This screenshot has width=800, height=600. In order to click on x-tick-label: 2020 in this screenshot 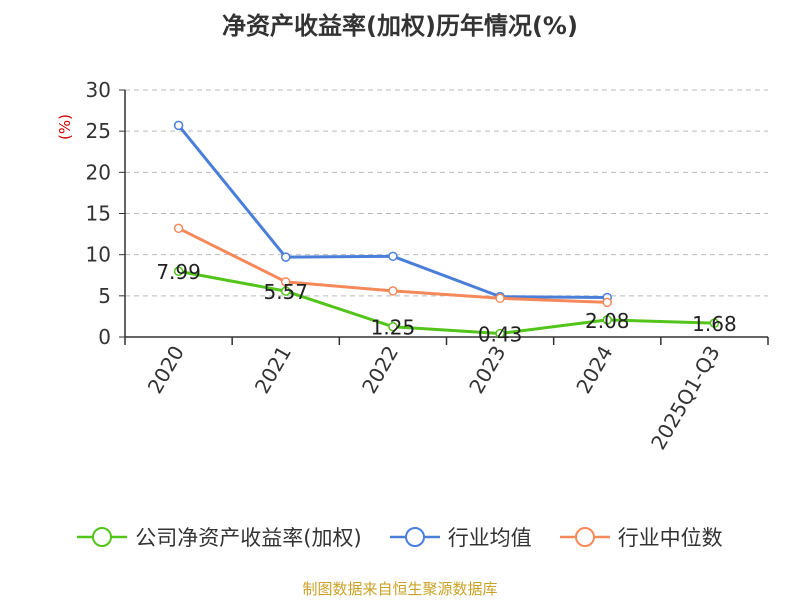, I will do `click(166, 370)`.